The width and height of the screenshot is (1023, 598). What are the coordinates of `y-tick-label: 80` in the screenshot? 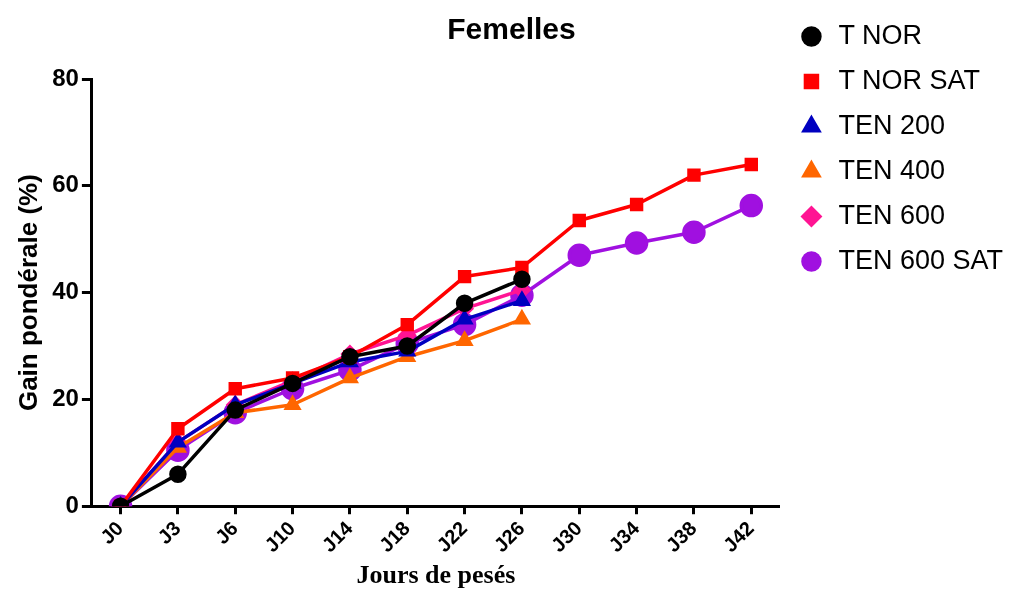 It's located at (65, 77).